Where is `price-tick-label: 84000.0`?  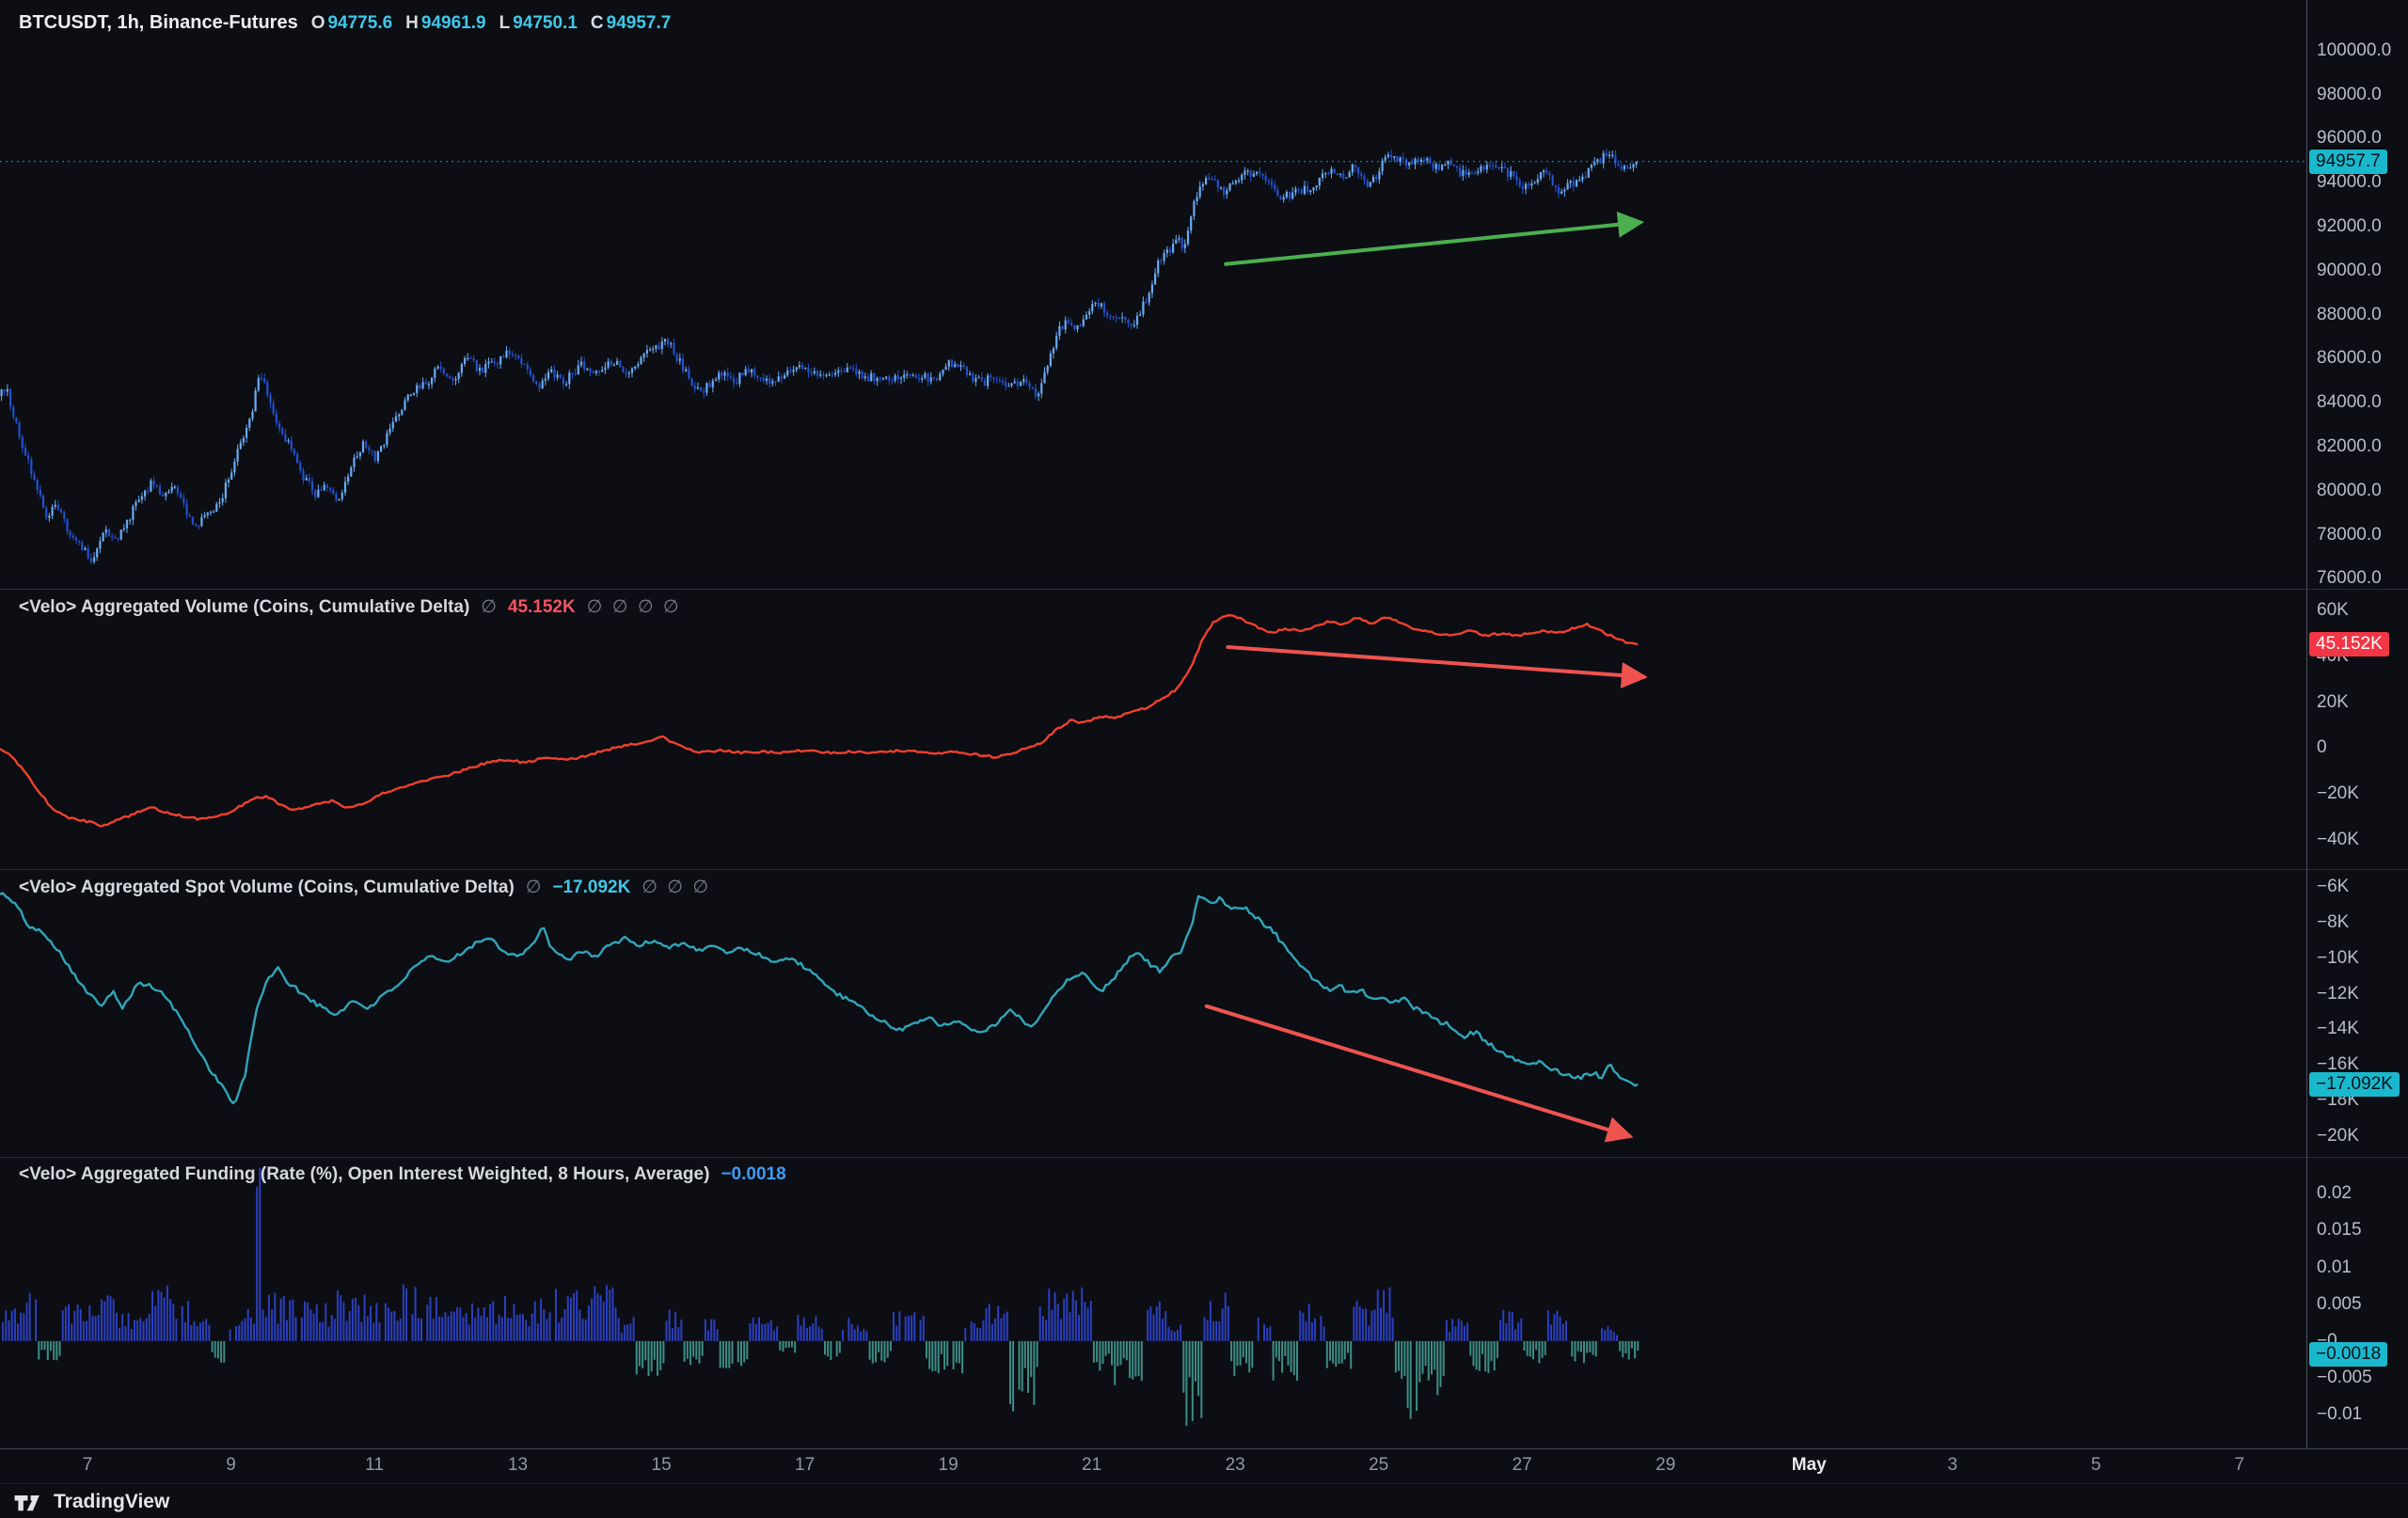 price-tick-label: 84000.0 is located at coordinates (2349, 403).